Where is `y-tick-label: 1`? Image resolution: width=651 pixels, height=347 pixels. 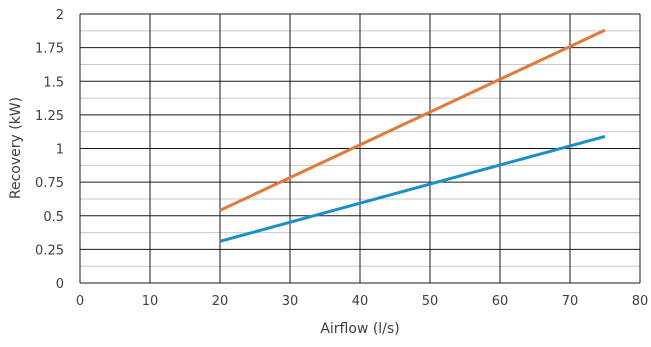
y-tick-label: 1 is located at coordinates (60, 150).